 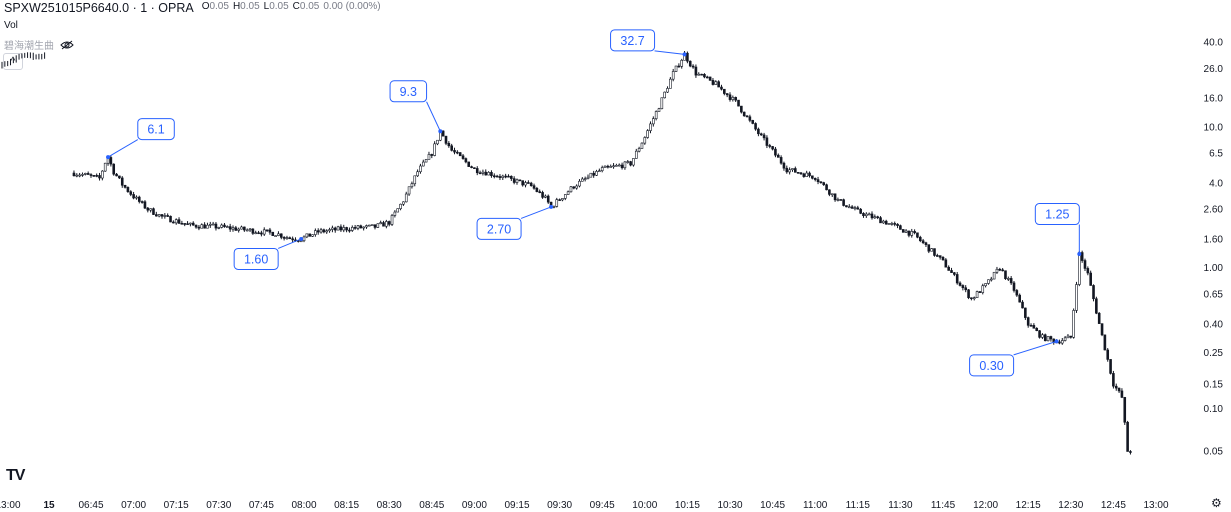 I want to click on price-annotation: 9.3, so click(x=416, y=107).